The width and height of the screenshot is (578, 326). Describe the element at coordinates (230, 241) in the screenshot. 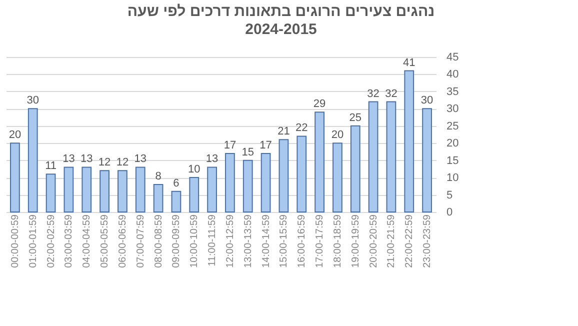

I see `x-tick-label: 12:00-12:59` at that location.